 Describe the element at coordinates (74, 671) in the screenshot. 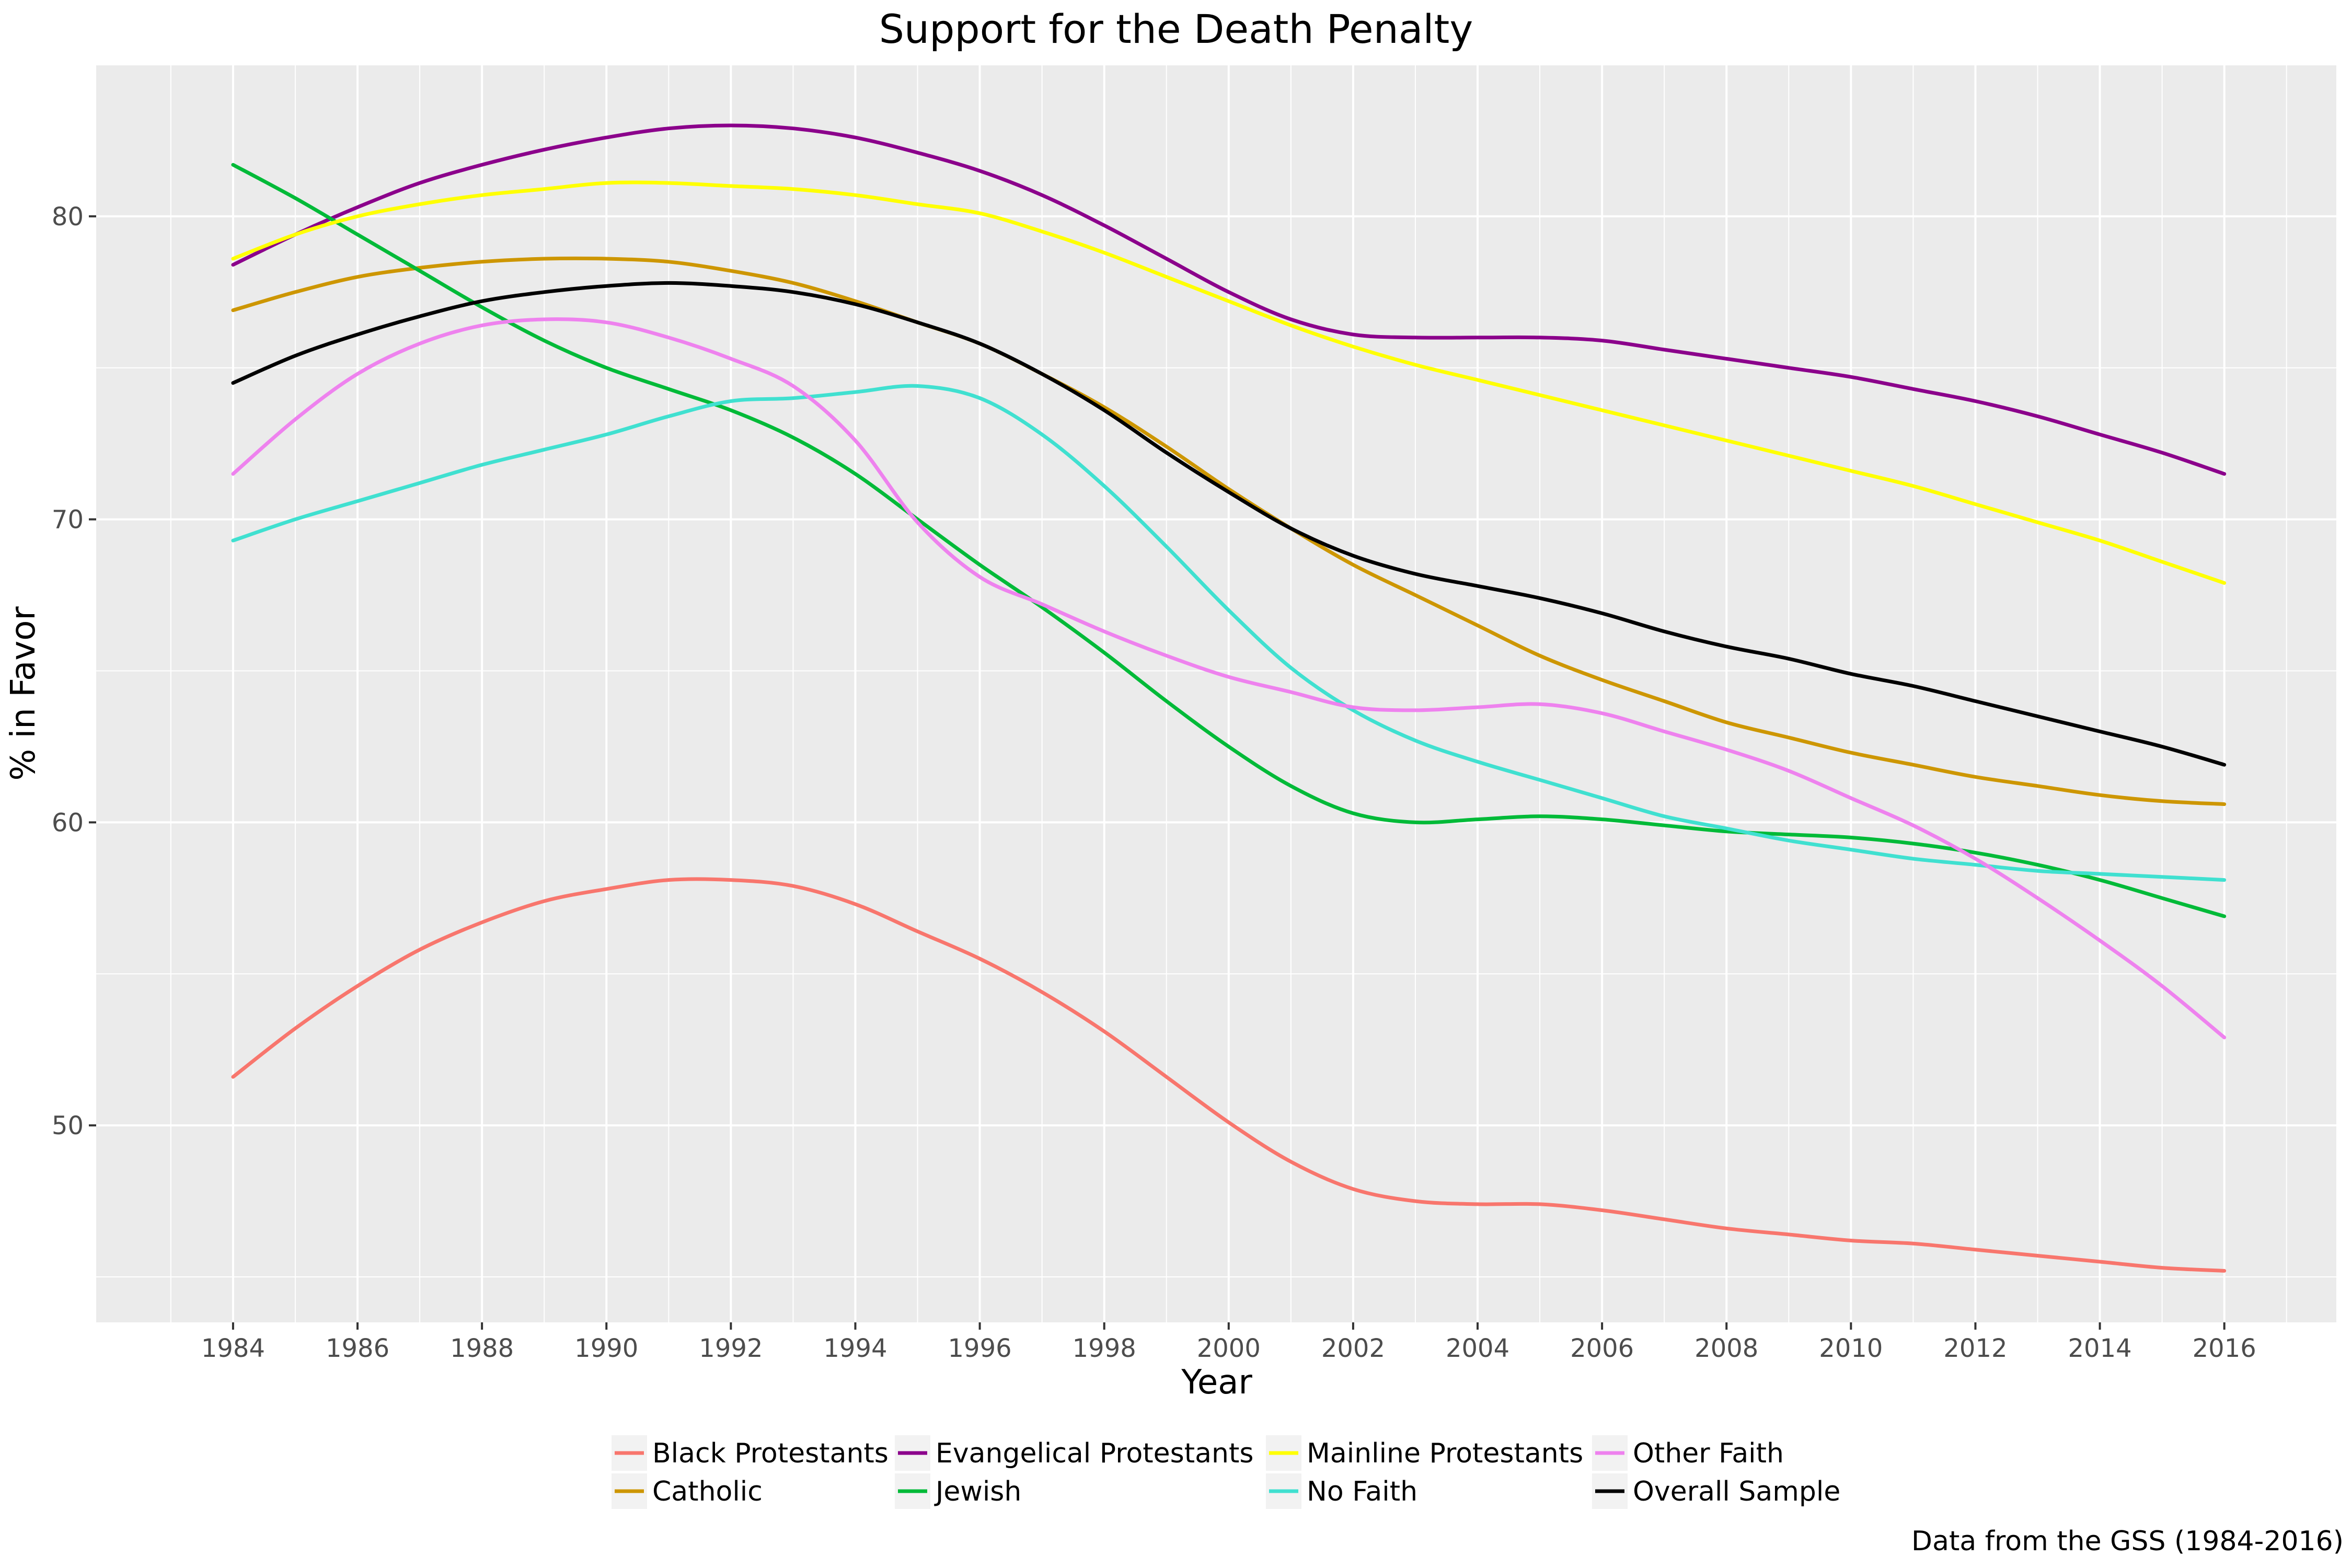

I see `y-axis-ticks: 50 60 70 80` at that location.